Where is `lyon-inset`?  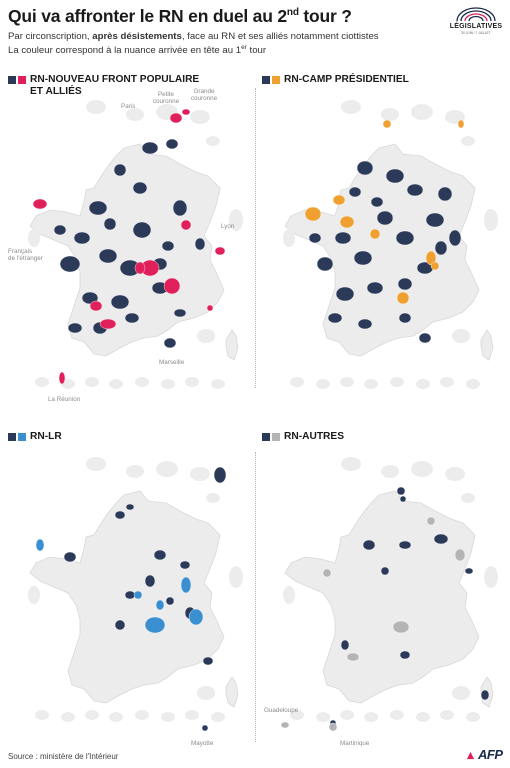 lyon-inset is located at coordinates (491, 577).